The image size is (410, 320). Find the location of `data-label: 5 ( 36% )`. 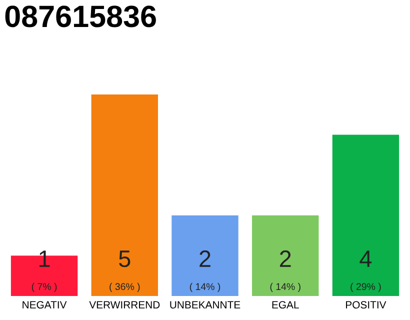

data-label: 5 ( 36% ) is located at coordinates (125, 271).